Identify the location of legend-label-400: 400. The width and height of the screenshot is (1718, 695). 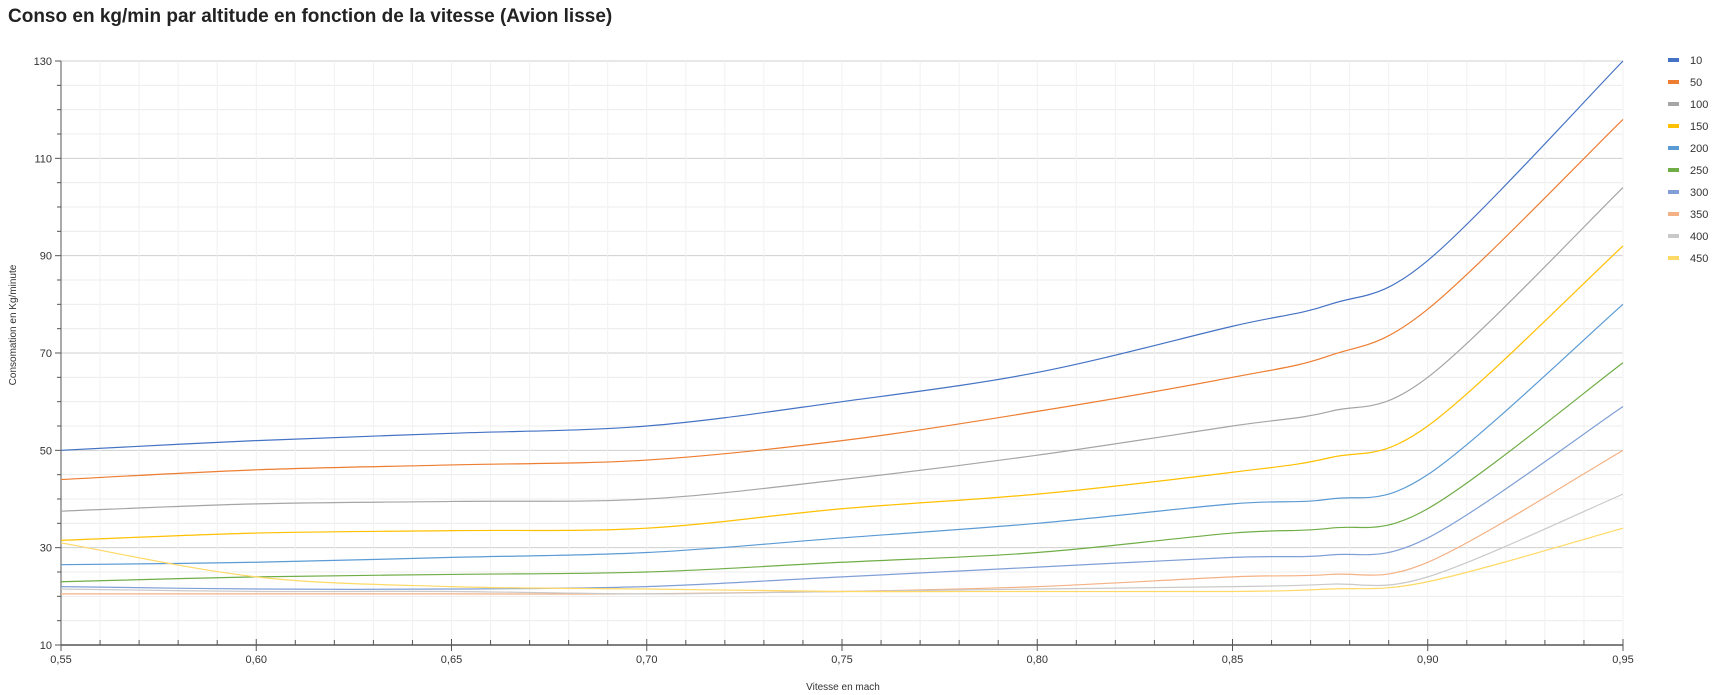
(1699, 237).